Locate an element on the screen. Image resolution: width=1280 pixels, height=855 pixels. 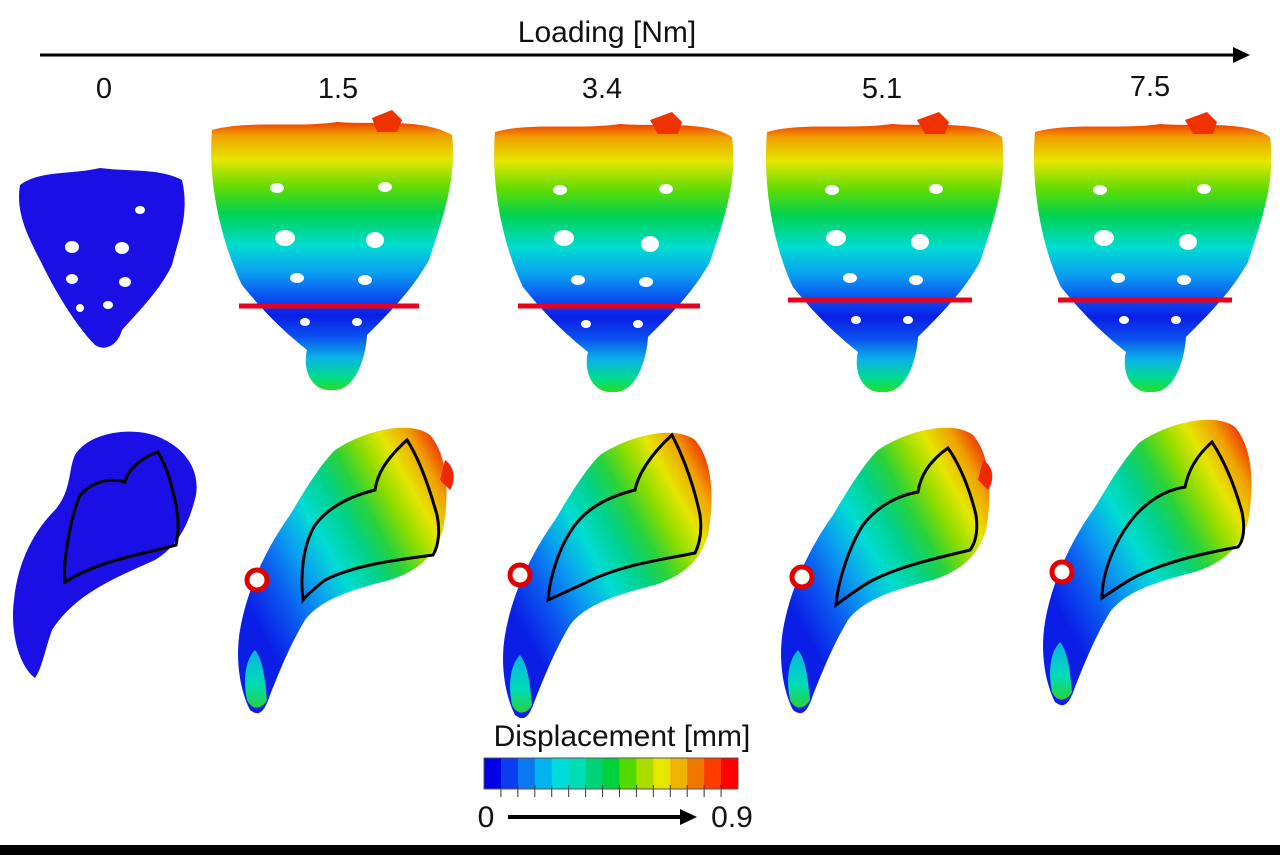
sacrum-side-unloaded is located at coordinates (104, 554).